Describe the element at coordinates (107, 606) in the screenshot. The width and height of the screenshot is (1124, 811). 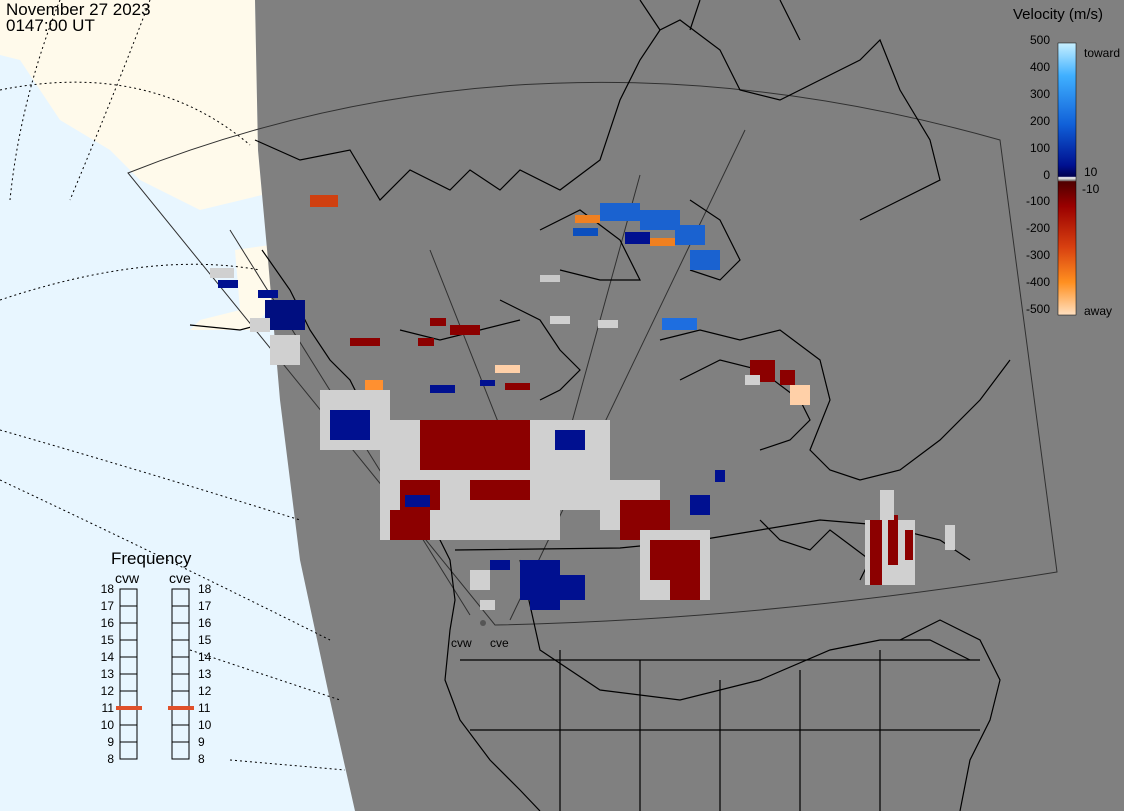
I see `freq-tick-left-17: 17` at that location.